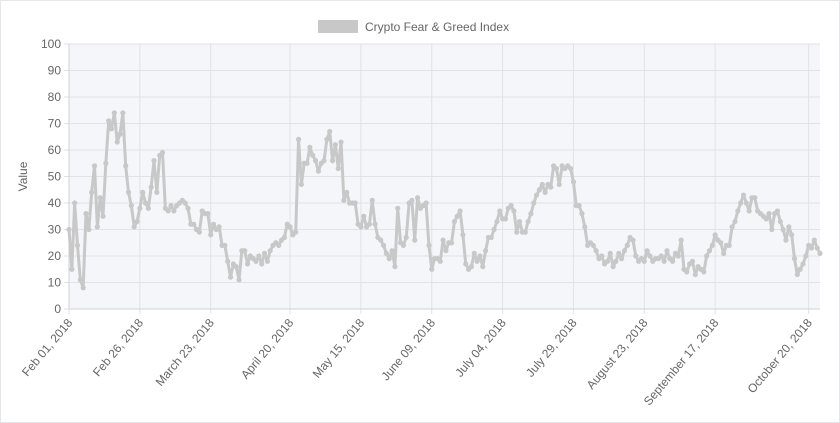  What do you see at coordinates (413, 27) in the screenshot?
I see `legend: Crypto Fear & Greed Index` at bounding box center [413, 27].